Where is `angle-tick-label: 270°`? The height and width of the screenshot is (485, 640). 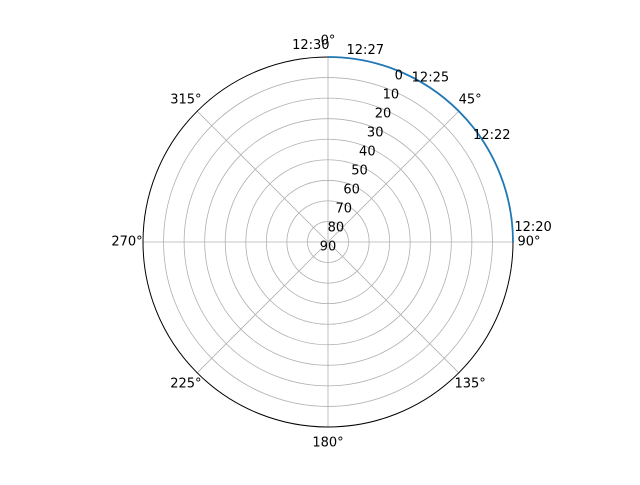 angle-tick-label: 270° is located at coordinates (126, 242).